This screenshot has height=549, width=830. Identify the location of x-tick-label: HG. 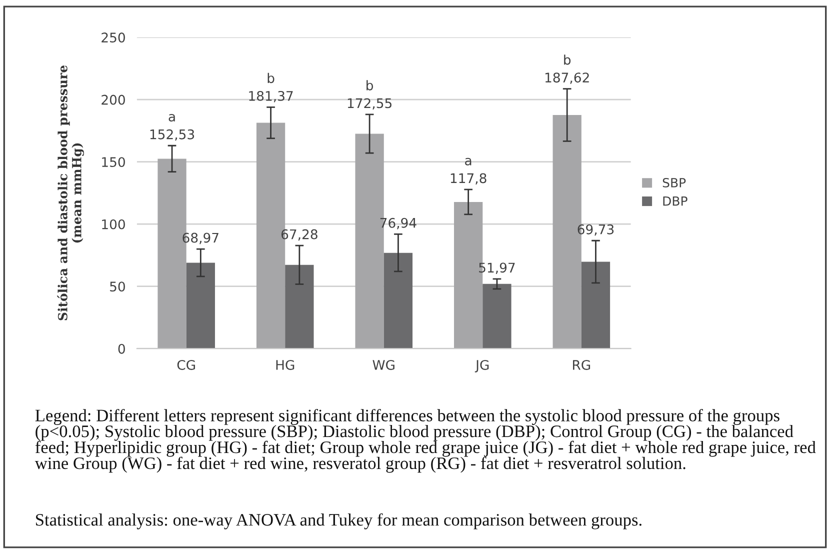
(285, 365).